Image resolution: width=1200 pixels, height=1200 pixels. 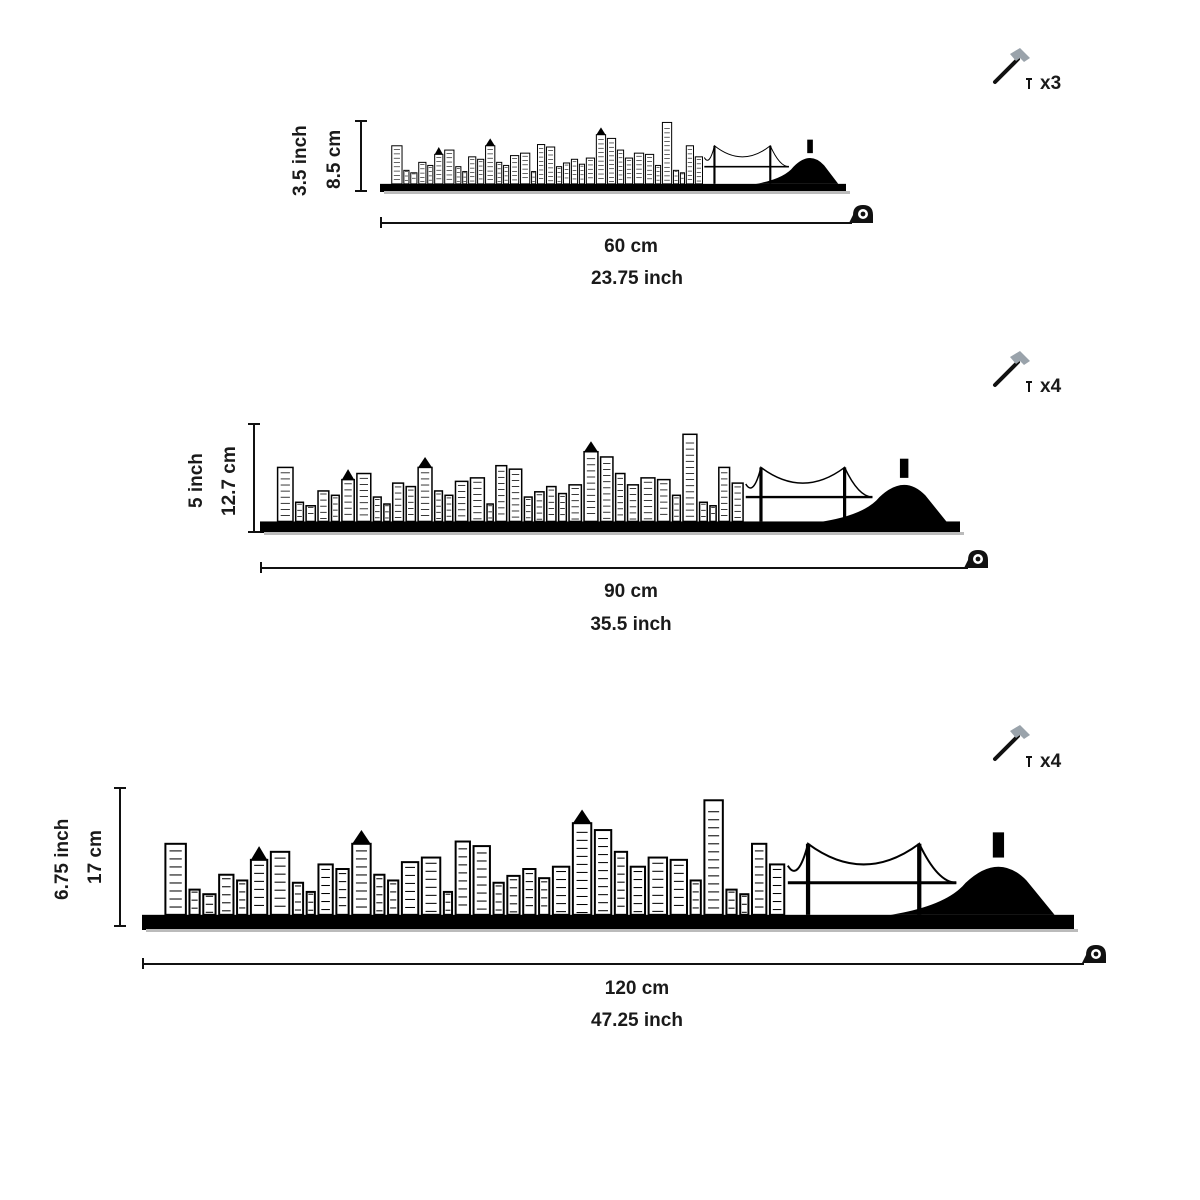 I want to click on height-inch-label: 3.5 inch, so click(x=300, y=160).